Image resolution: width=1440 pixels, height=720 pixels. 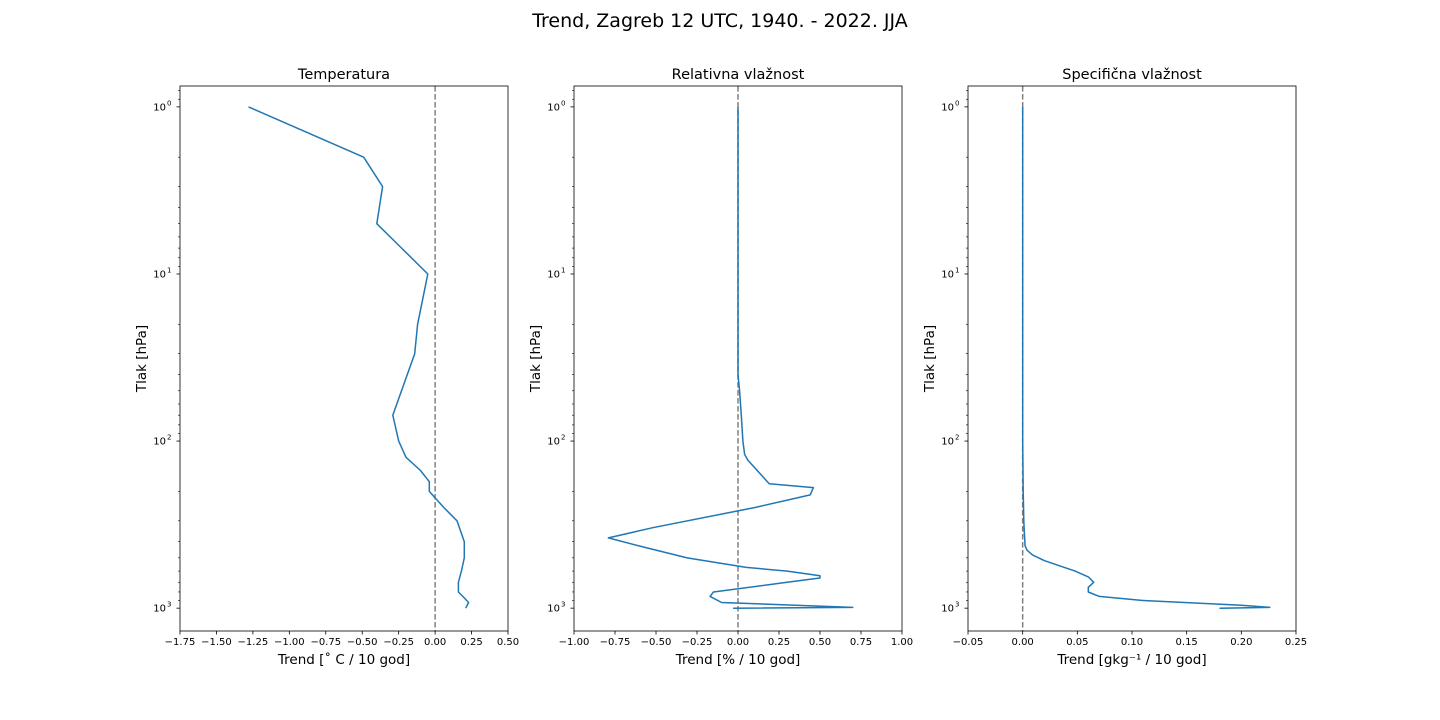 I want to click on x-axis-label: Trend [% / 10 god], so click(x=738, y=660).